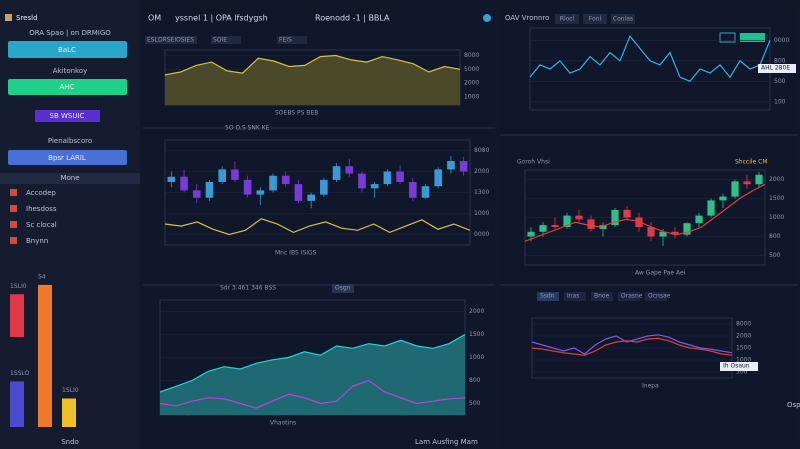 The height and width of the screenshot is (449, 800). I want to click on y-tick-label: 8000, so click(743, 324).